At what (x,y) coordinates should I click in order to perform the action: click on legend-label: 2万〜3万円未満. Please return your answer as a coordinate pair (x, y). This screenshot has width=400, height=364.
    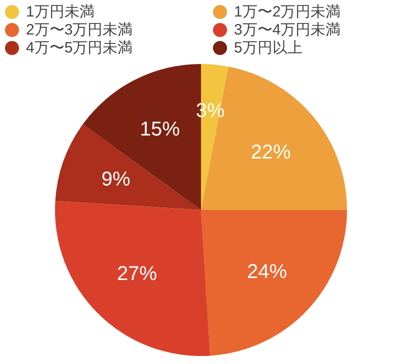
    Looking at the image, I should click on (79, 30).